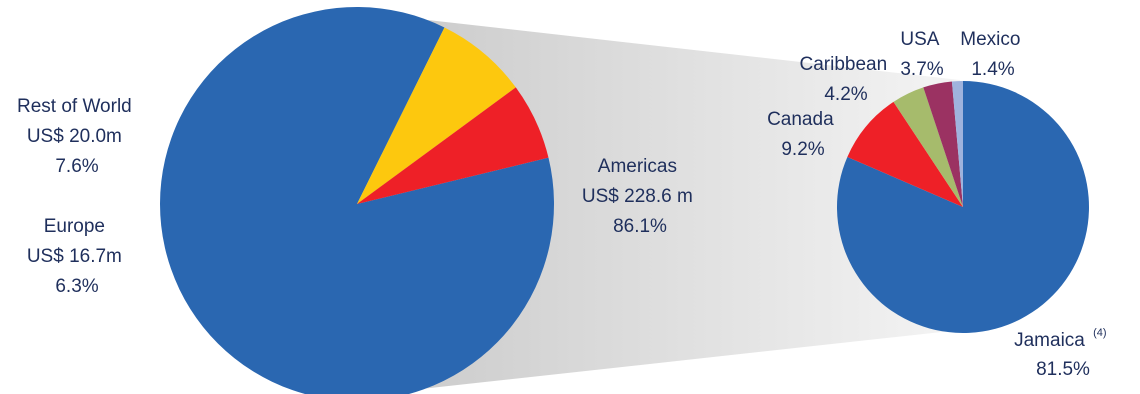 The image size is (1140, 394). Describe the element at coordinates (453, 145) in the screenshot. I see `slice-europe` at that location.